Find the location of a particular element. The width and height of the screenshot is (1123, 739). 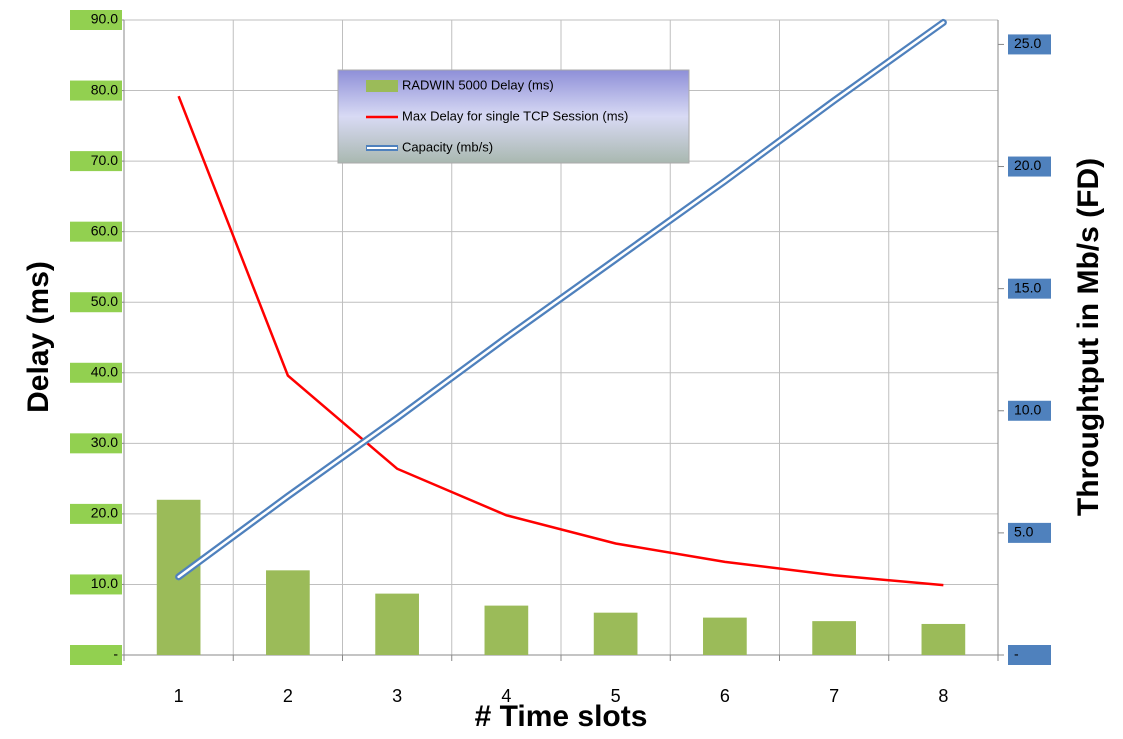

y2-tick-label: 15.0 is located at coordinates (1027, 287).